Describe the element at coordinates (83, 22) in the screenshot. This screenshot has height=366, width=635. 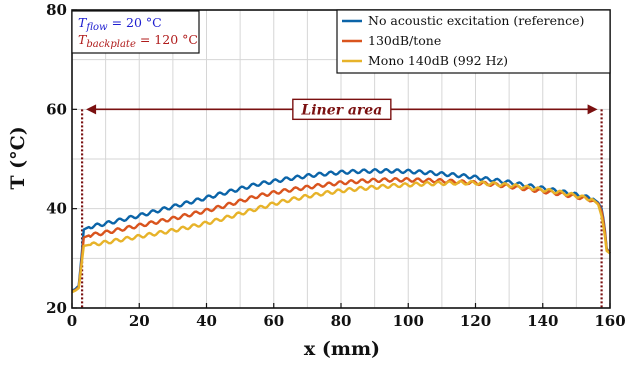
I see `flow-symbol: T` at that location.